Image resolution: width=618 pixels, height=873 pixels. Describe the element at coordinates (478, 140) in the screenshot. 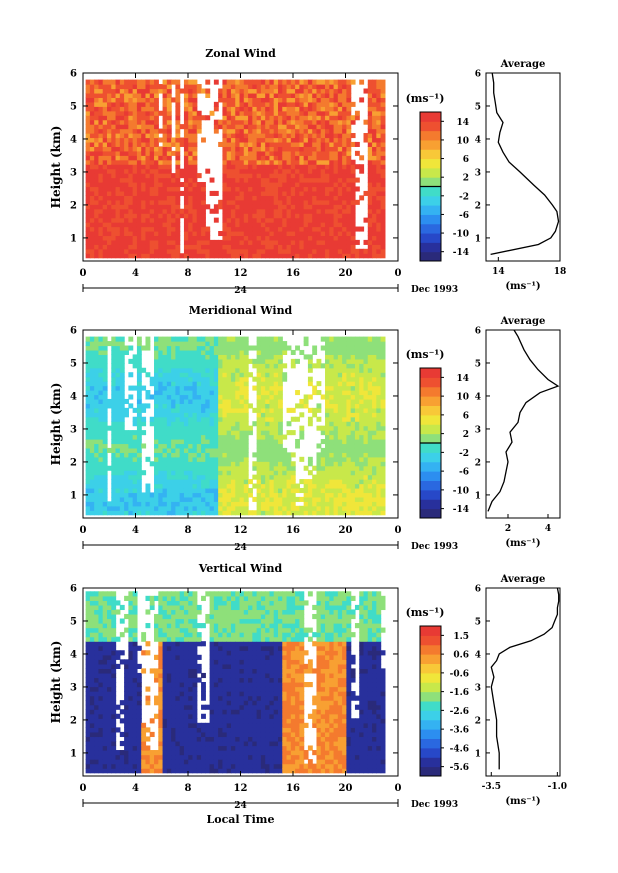

I see `profile-y-tick-label: 4` at that location.